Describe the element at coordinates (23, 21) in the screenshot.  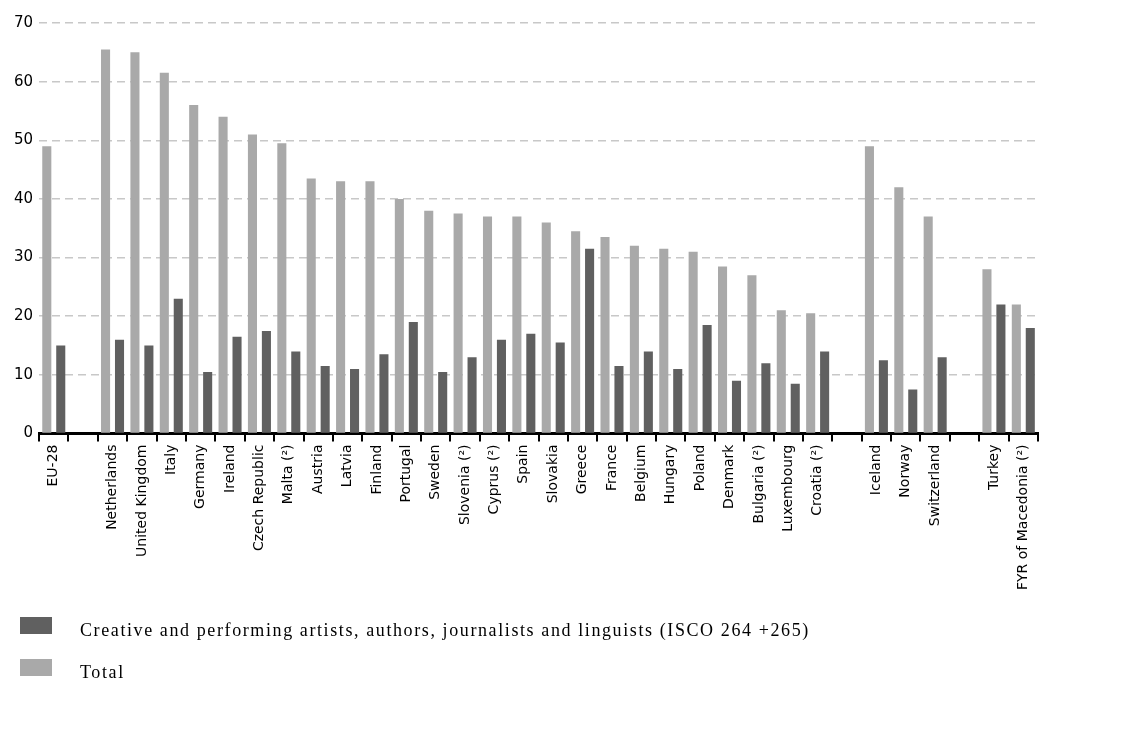
I see `y-tick-label: 70` at that location.